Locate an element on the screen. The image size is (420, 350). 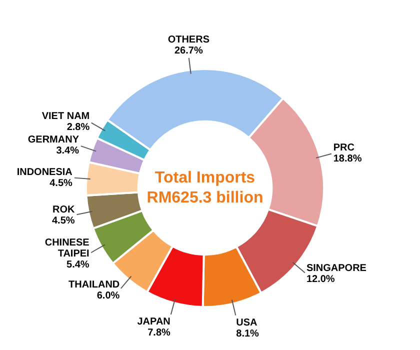
data-label: 12.0% is located at coordinates (320, 280).